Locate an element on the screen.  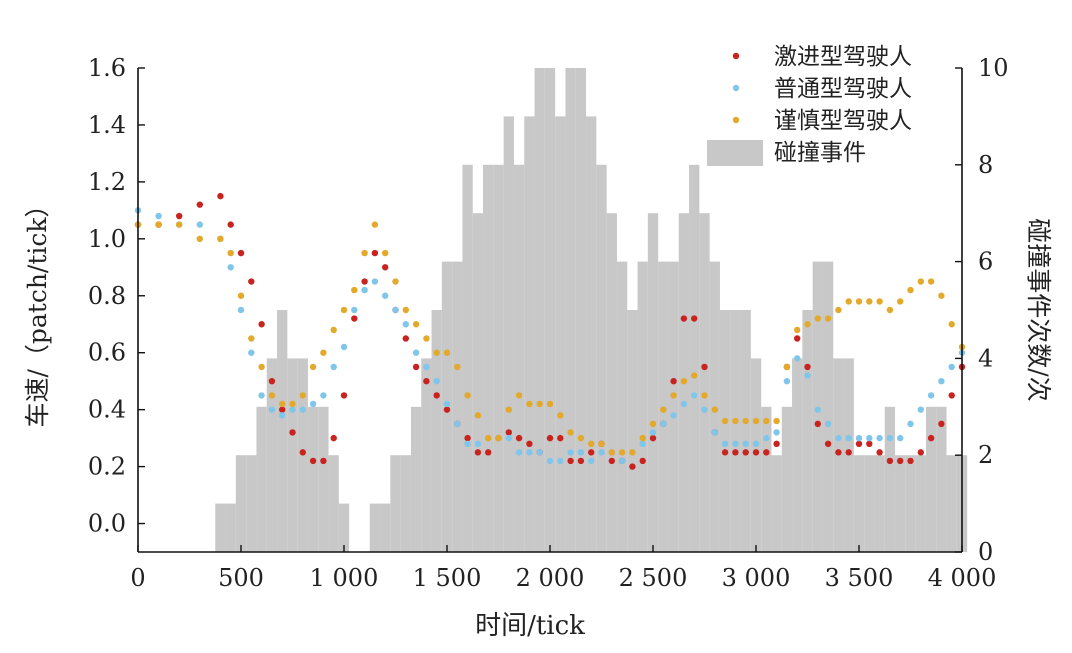
x-tick-label: 1 500 is located at coordinates (447, 578).